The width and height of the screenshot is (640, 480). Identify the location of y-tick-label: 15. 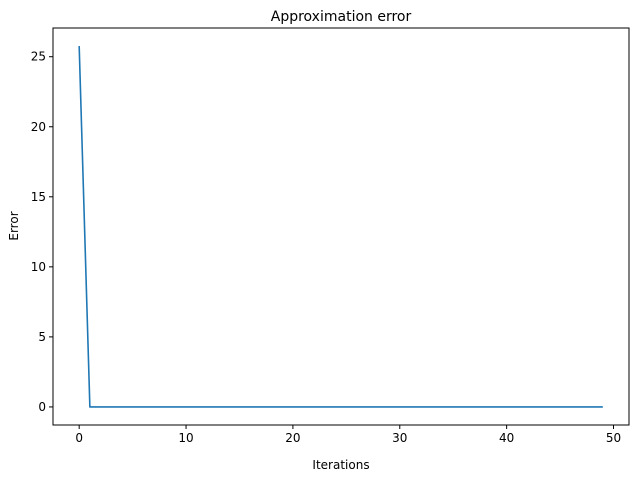
(38, 197).